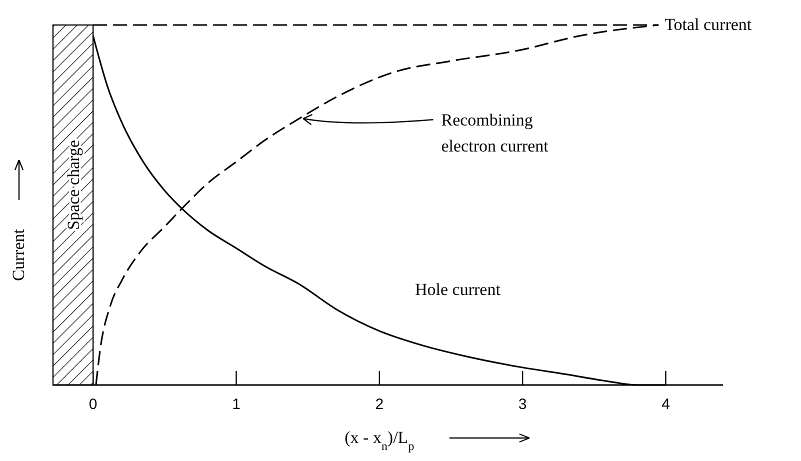 This screenshot has height=461, width=801. I want to click on x-tick-label: 1, so click(236, 404).